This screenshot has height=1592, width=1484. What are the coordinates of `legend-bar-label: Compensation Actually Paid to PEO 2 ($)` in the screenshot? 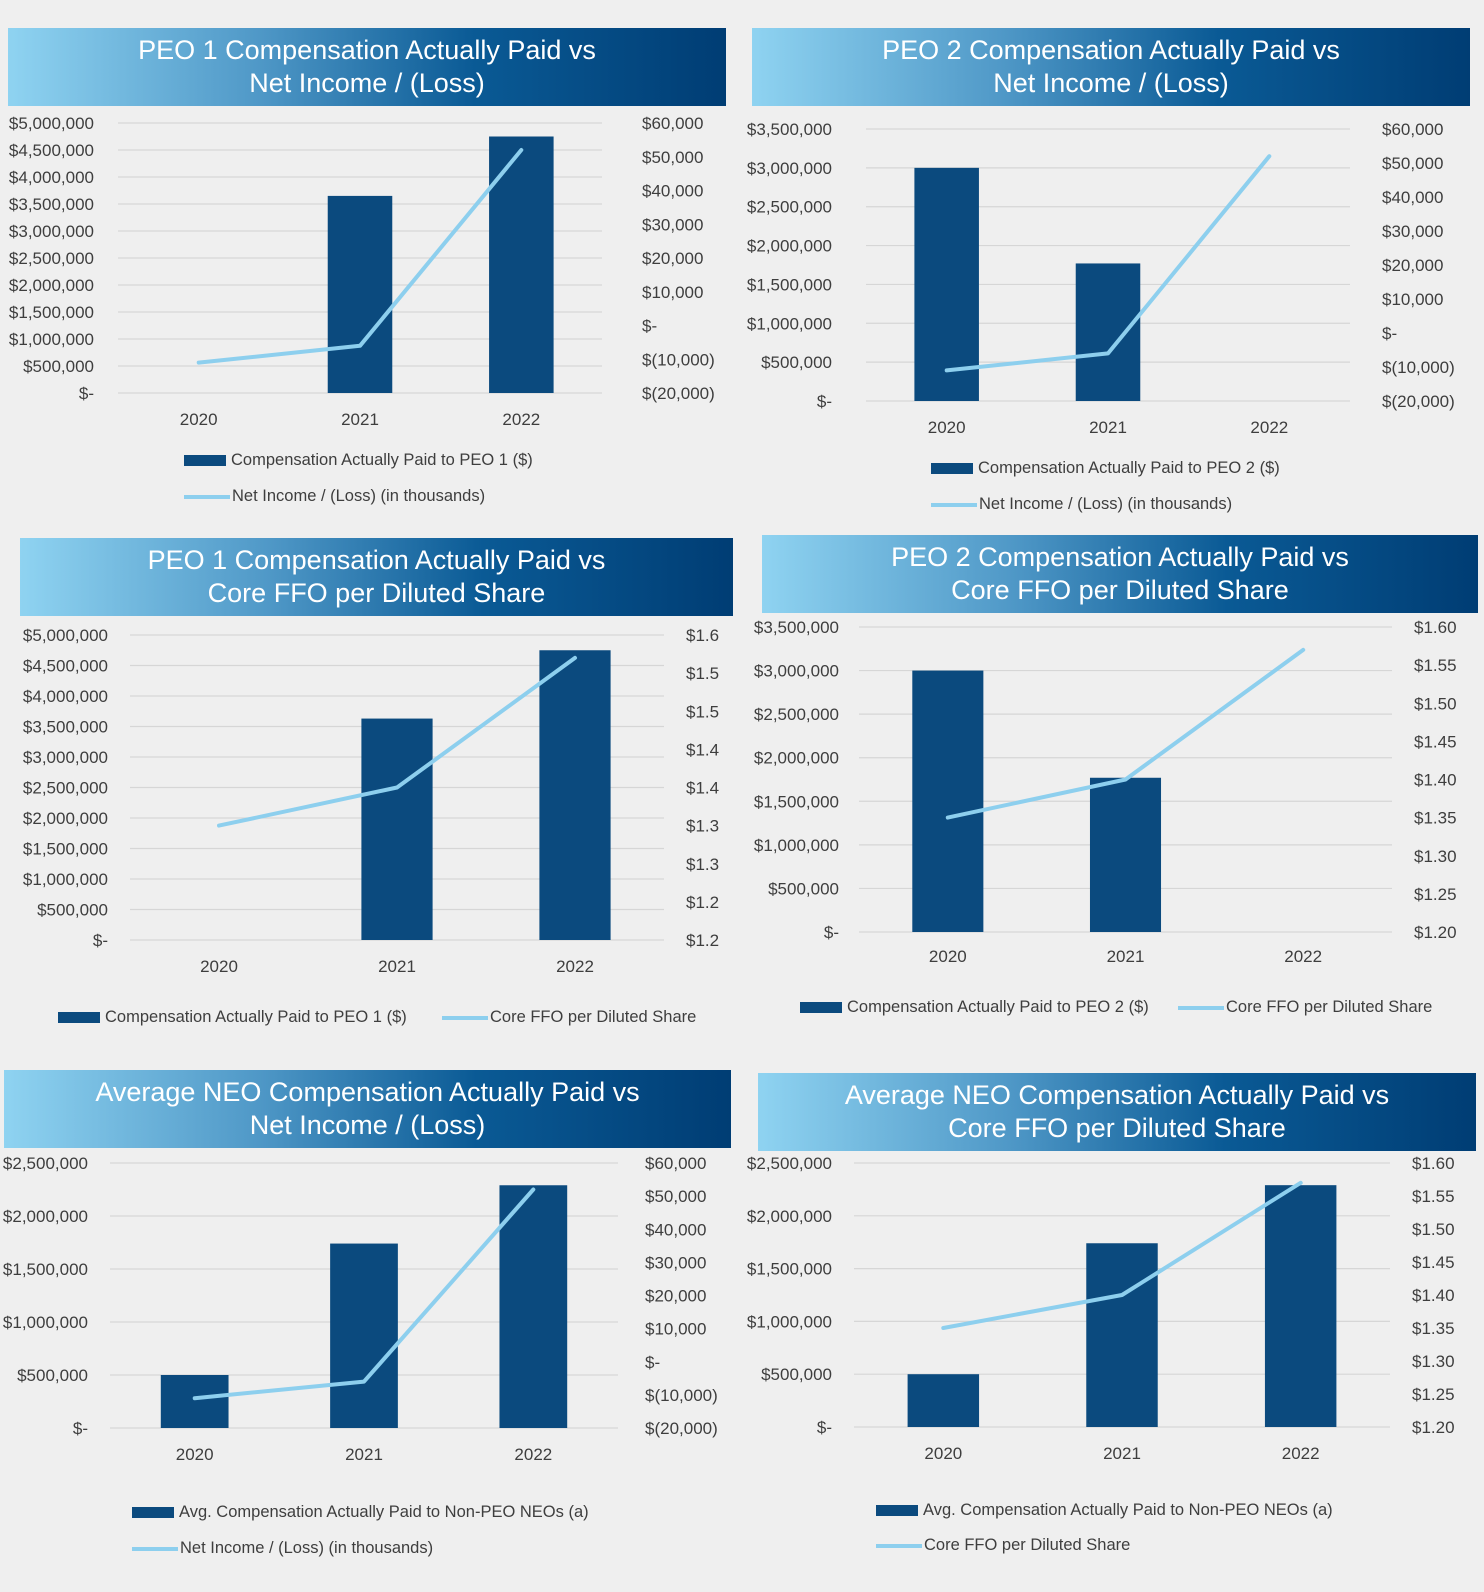 It's located at (1129, 468).